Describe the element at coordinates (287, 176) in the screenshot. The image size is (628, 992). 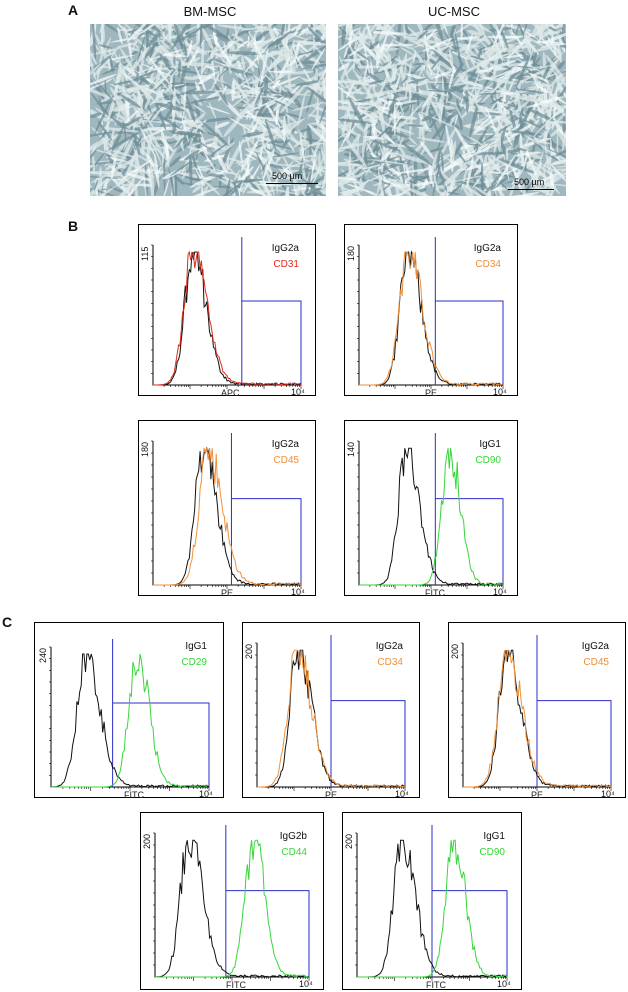
I see `bm-scale-label: 500 µm` at that location.